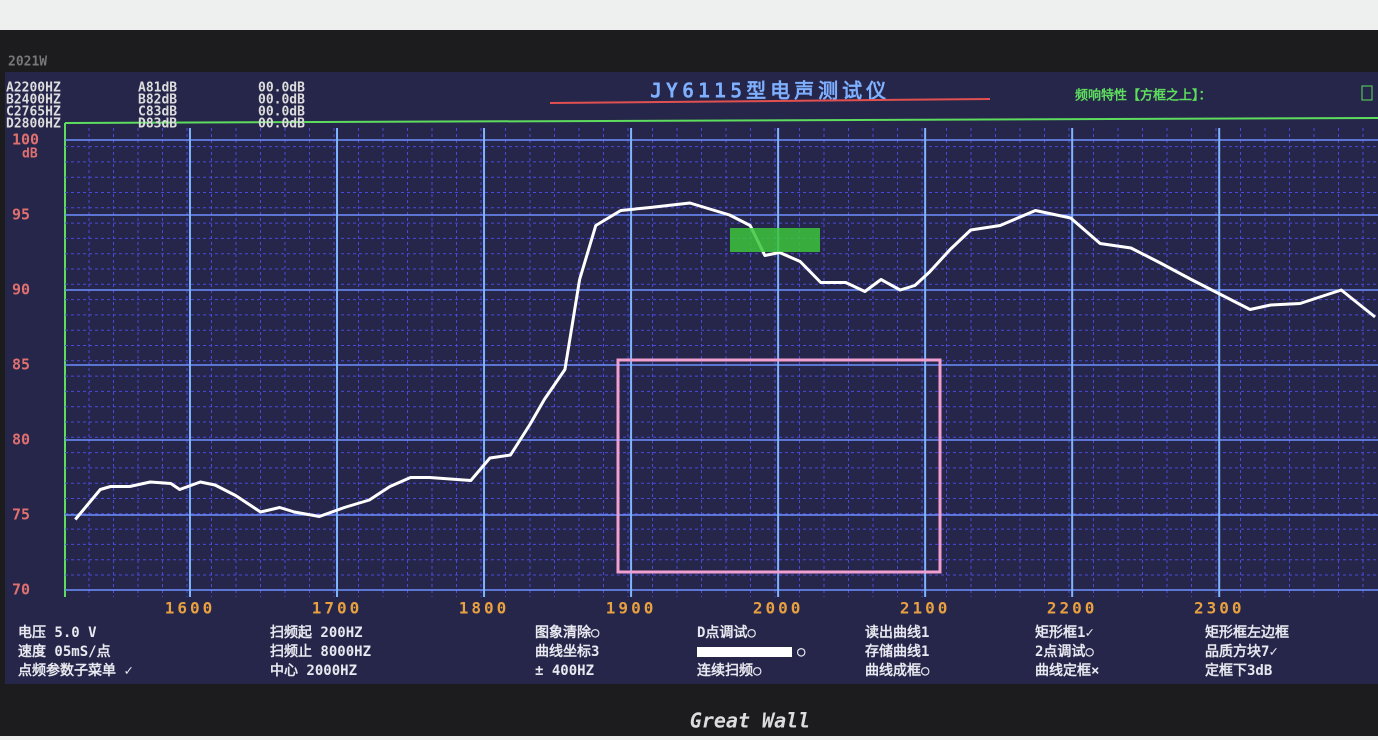 This screenshot has width=1378, height=740. Describe the element at coordinates (729, 670) in the screenshot. I see `menu-item: 连续扫频○` at that location.